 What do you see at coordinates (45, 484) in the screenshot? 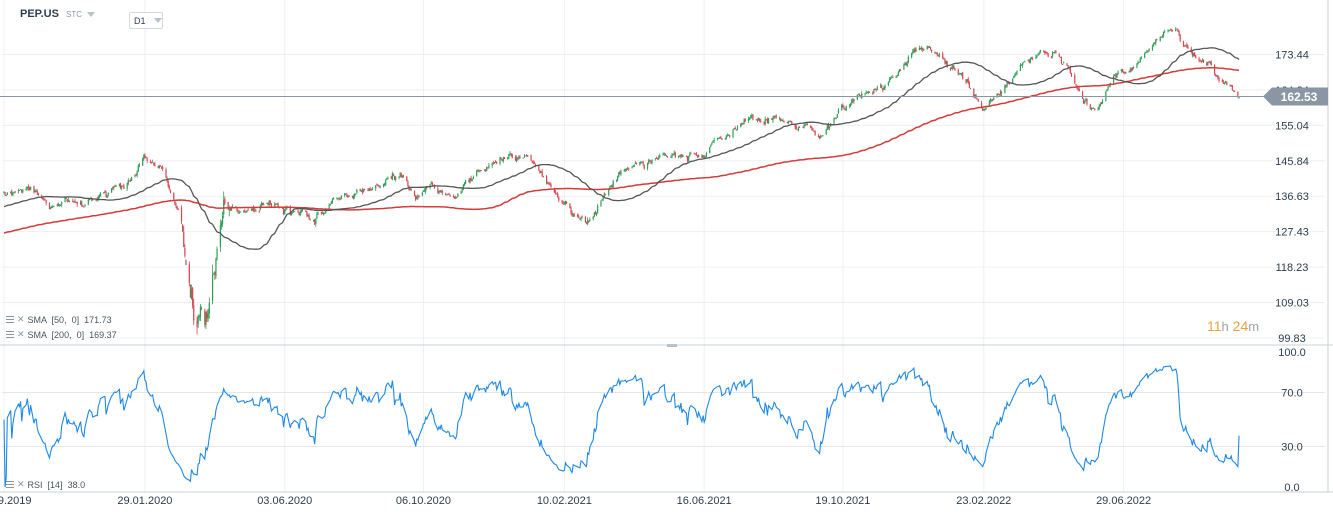
I see `legend-rsi: ✕ RSI [14] 38.0` at bounding box center [45, 484].